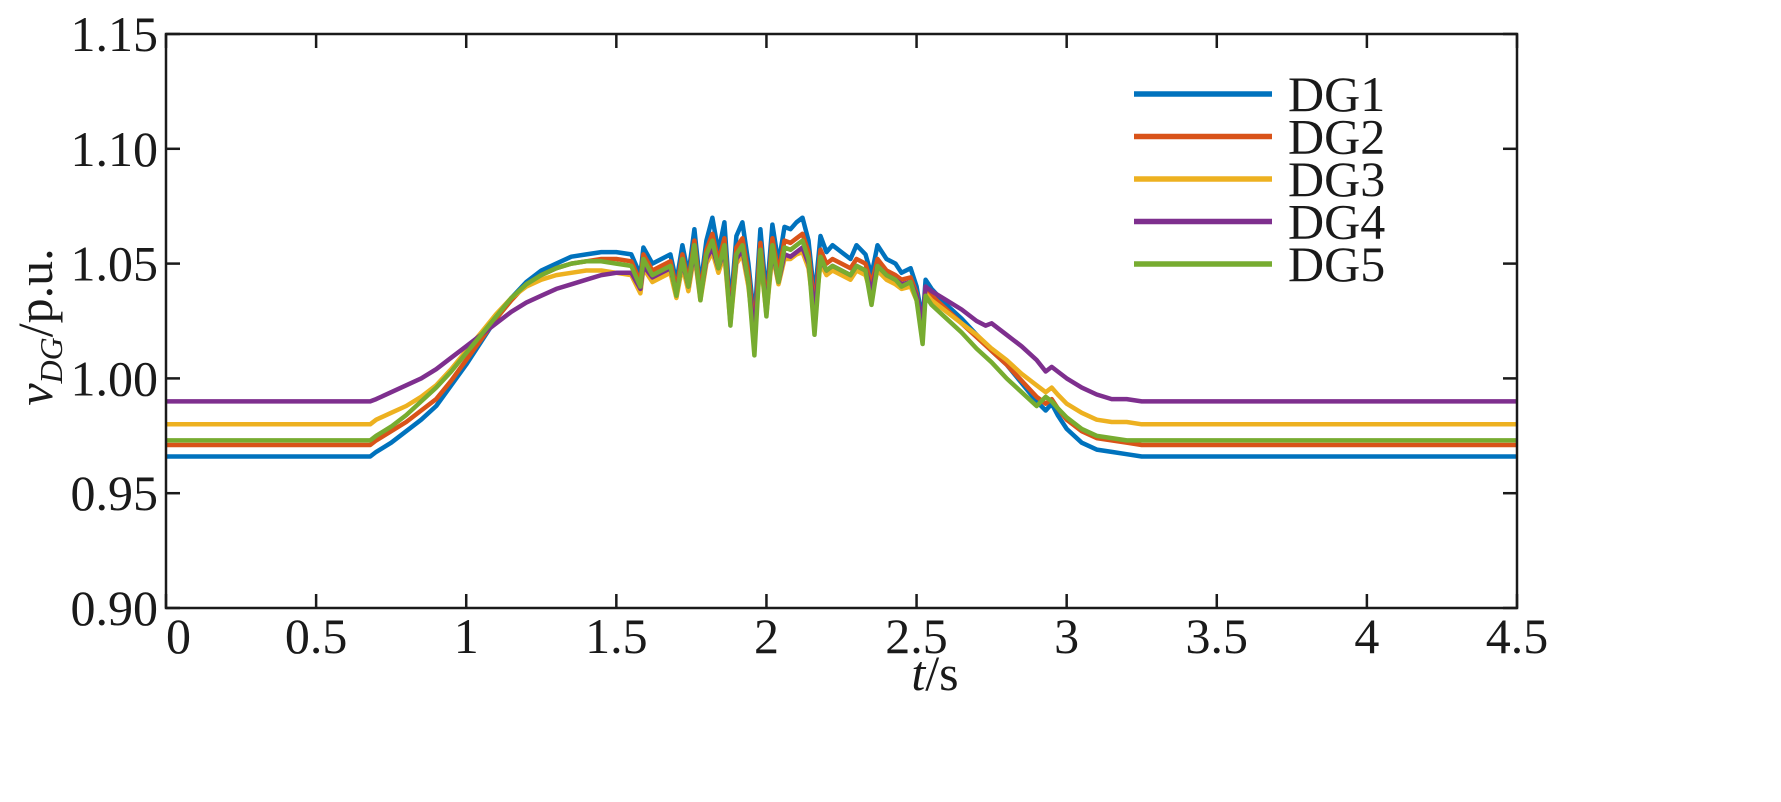  What do you see at coordinates (1336, 179) in the screenshot?
I see `legend-label-dg3: DG3` at bounding box center [1336, 179].